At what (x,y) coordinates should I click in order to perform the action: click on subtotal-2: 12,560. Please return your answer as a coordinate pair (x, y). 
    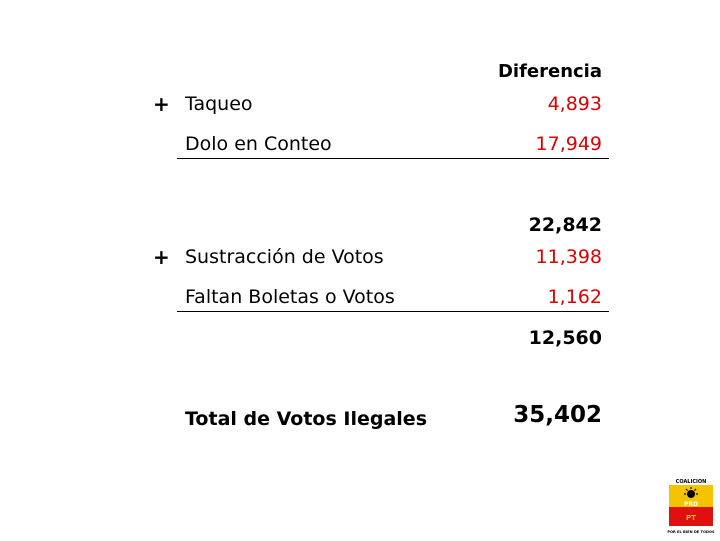
    Looking at the image, I should click on (565, 338).